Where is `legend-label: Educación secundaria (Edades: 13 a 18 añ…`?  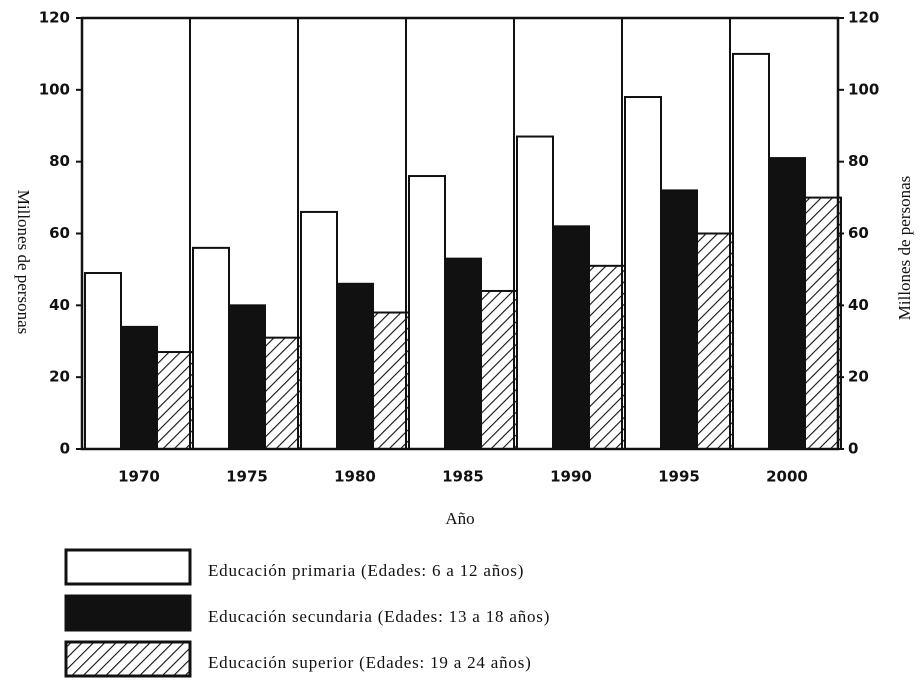 legend-label: Educación secundaria (Edades: 13 a 18 añ… is located at coordinates (379, 616).